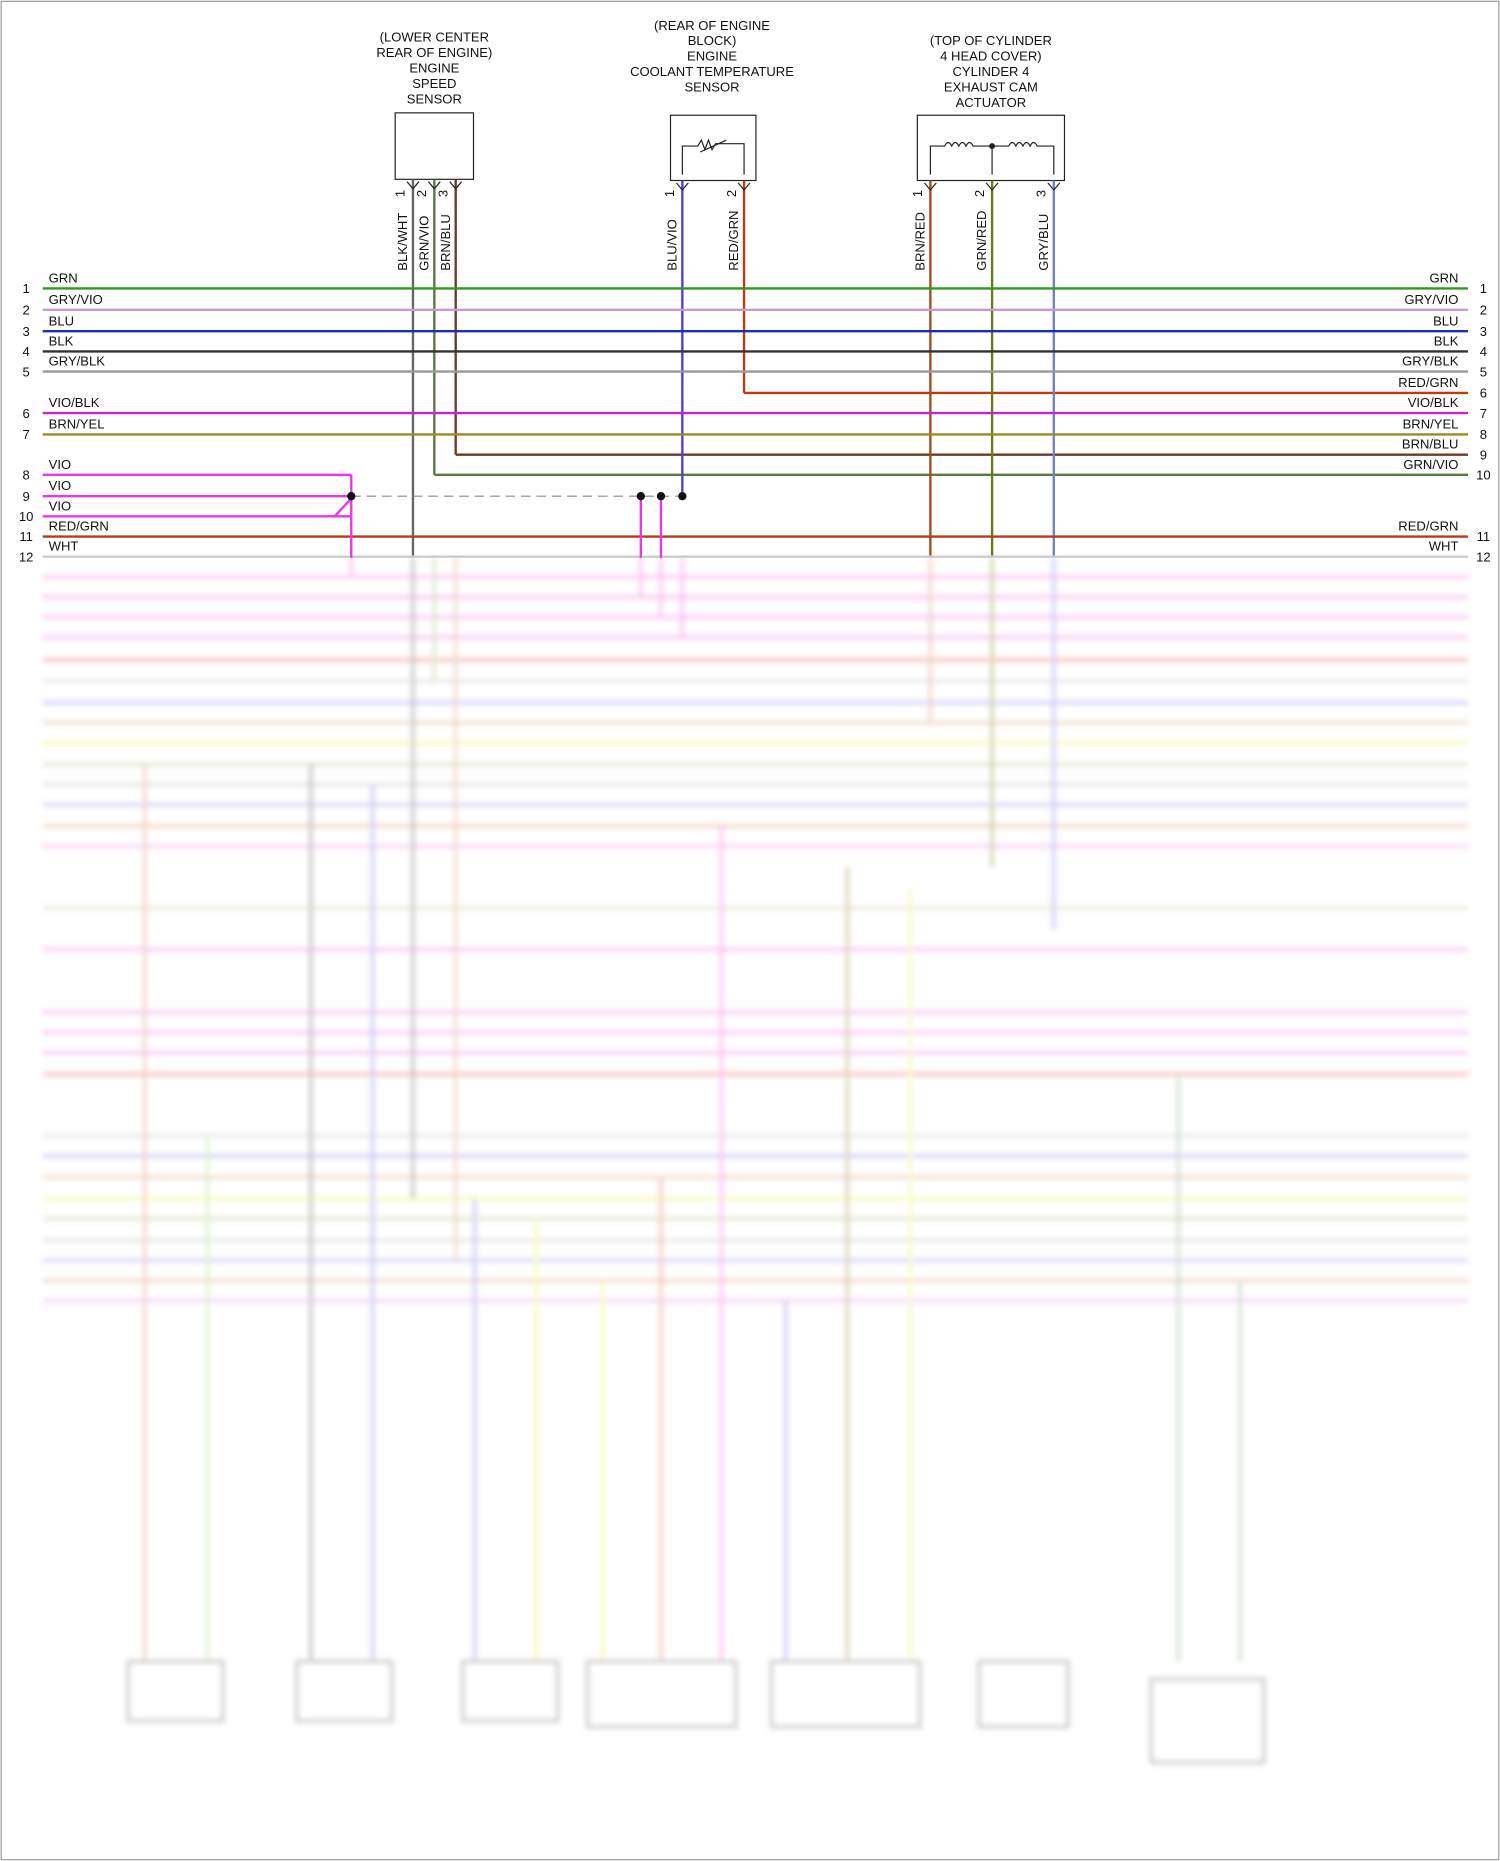 The width and height of the screenshot is (1500, 1861). I want to click on wire-label: GRY/BLU, so click(1043, 242).